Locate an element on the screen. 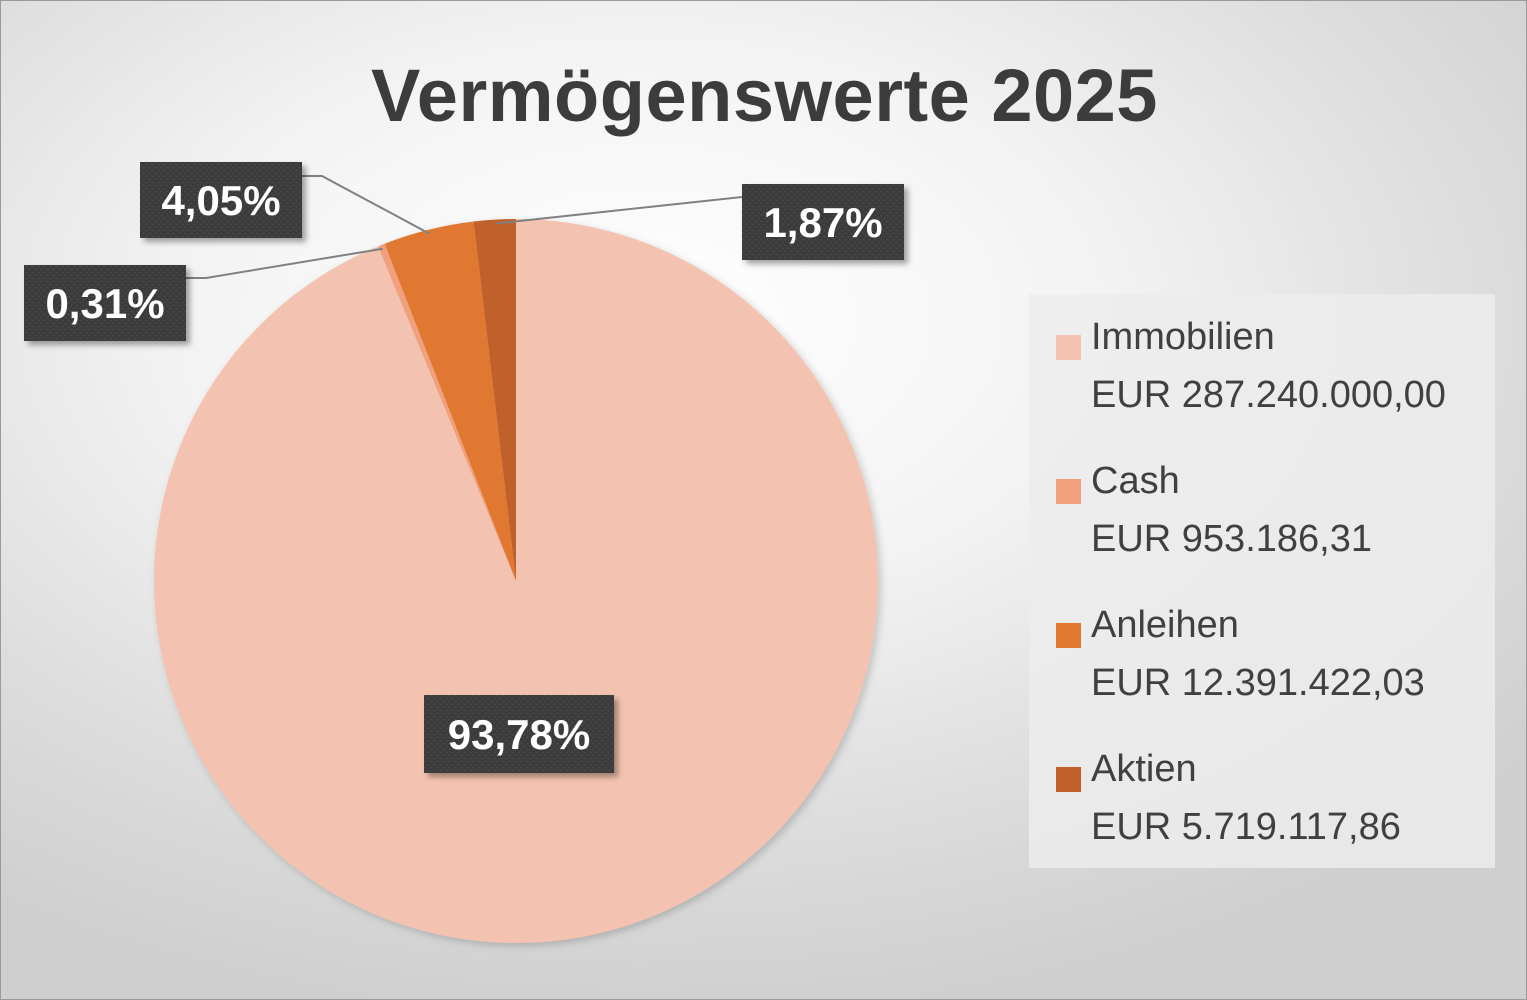 This screenshot has height=1000, width=1527. data-label-cash: 0,31% is located at coordinates (105, 303).